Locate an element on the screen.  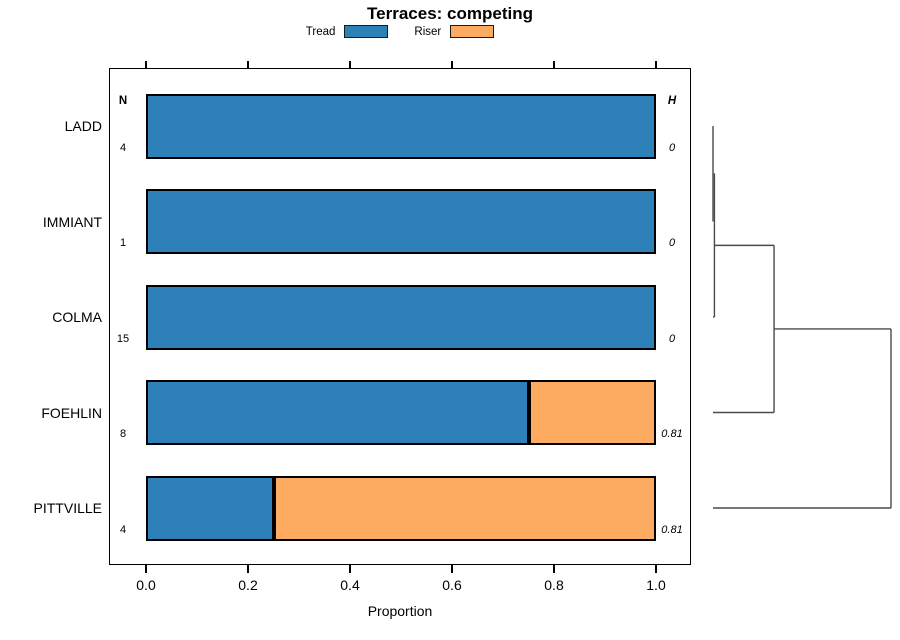
legend-swatch-tread is located at coordinates (366, 31).